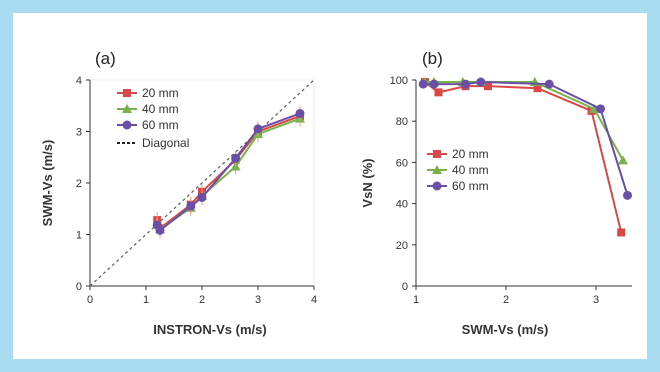 This screenshot has height=372, width=660. I want to click on x-tick-label-1-0: 1, so click(416, 300).